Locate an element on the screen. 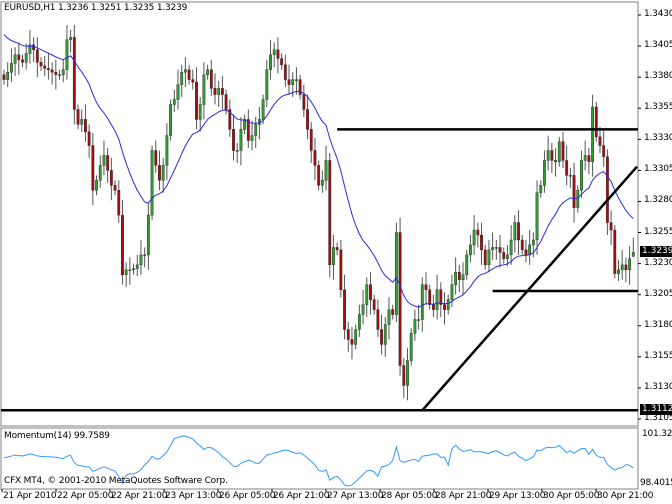  x-tick-label: 29 Apr 13:00 is located at coordinates (517, 496).